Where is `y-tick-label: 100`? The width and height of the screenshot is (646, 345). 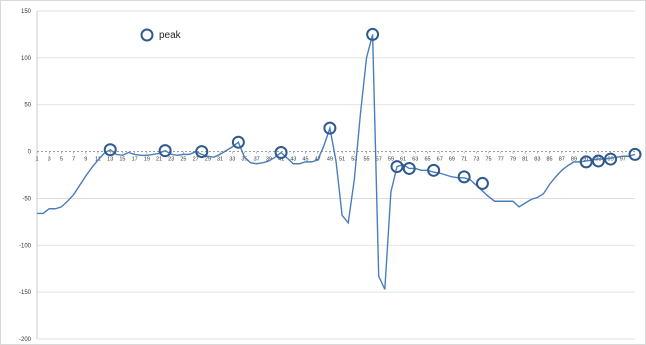 y-tick-label: 100 is located at coordinates (26, 59).